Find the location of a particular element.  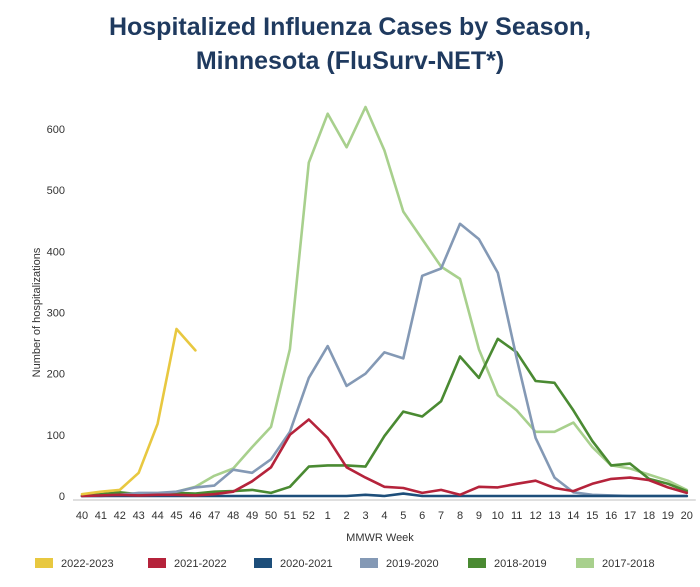

x-tick-label: 4 is located at coordinates (384, 516).